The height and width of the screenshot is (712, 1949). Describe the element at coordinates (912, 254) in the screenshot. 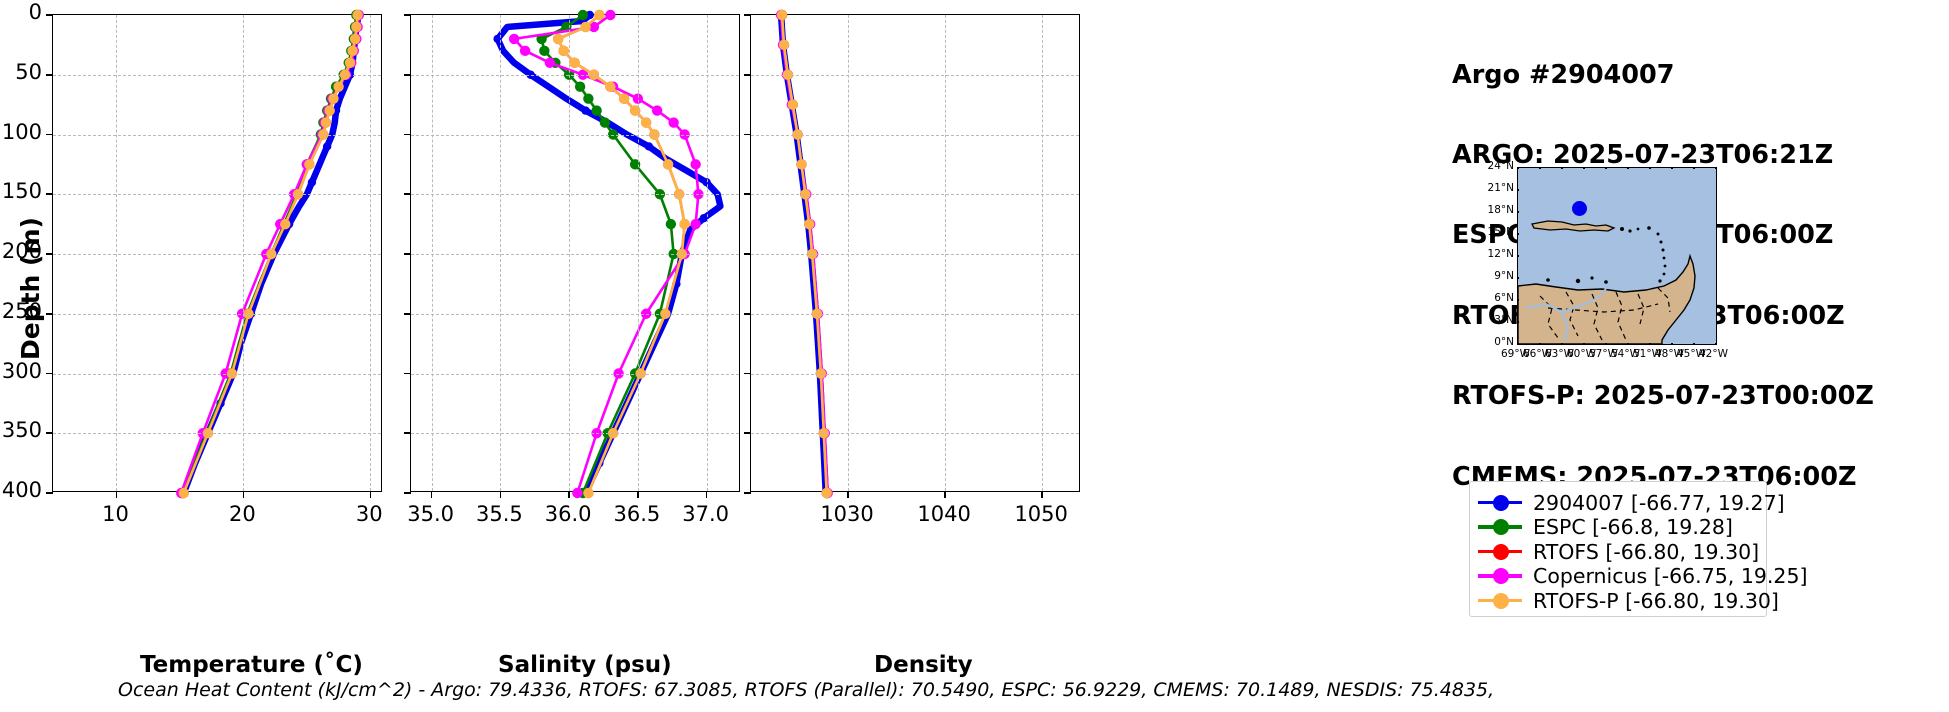

I see `density-panel` at that location.